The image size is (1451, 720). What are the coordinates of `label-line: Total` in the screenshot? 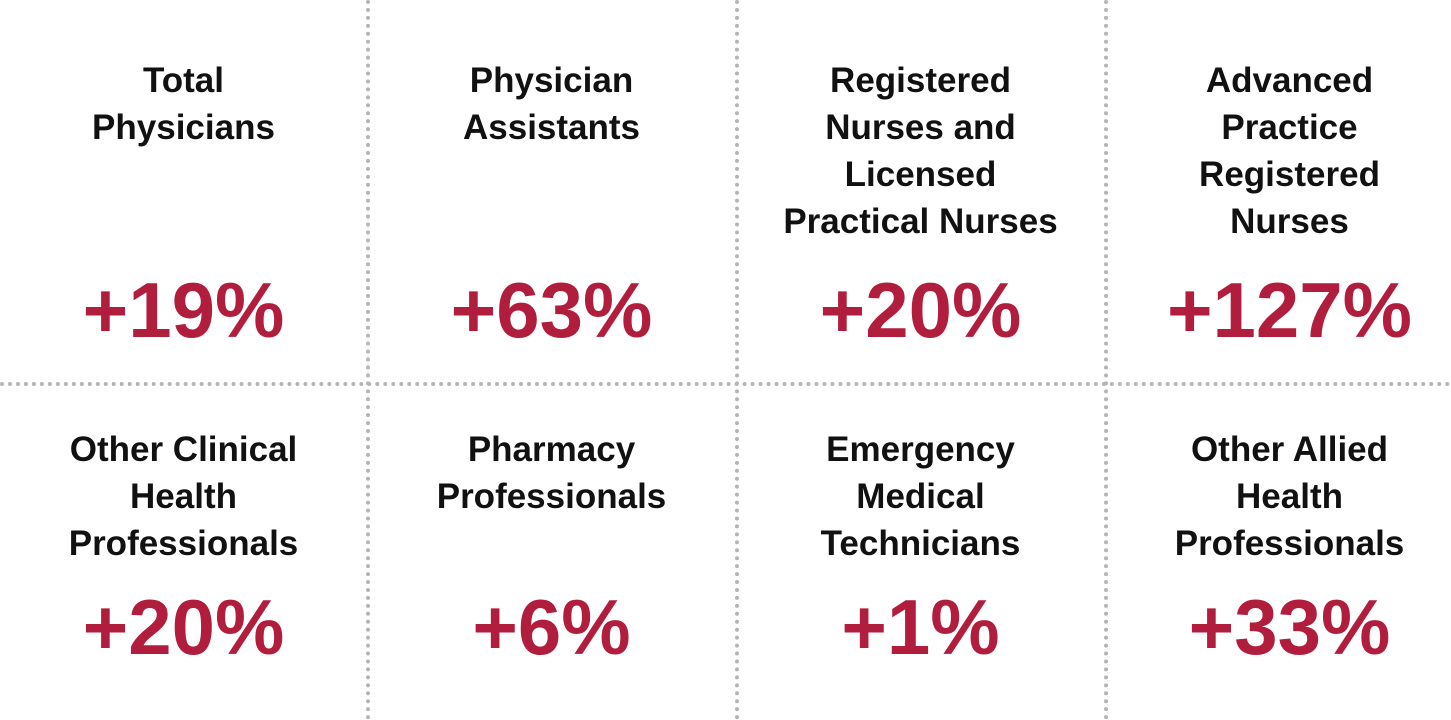 It's located at (183, 80).